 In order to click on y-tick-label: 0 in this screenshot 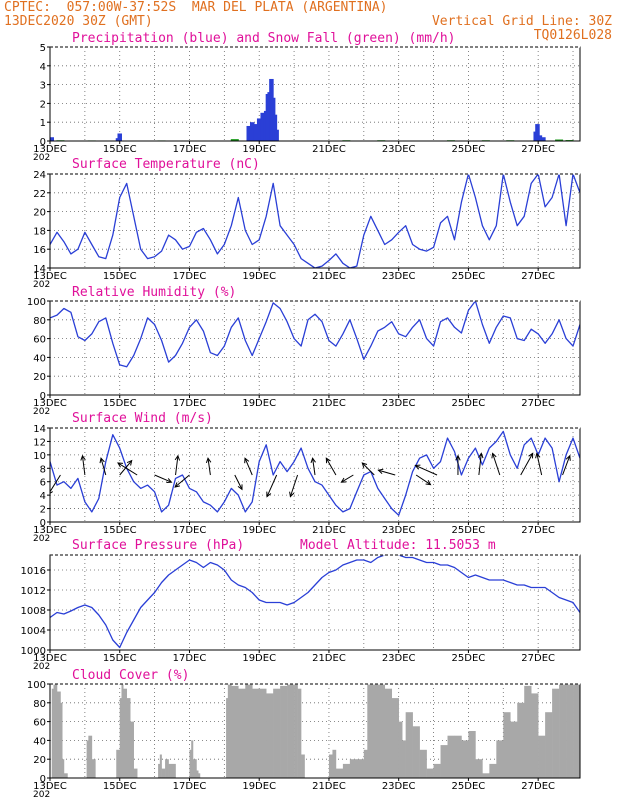, I will do `click(43, 523)`.